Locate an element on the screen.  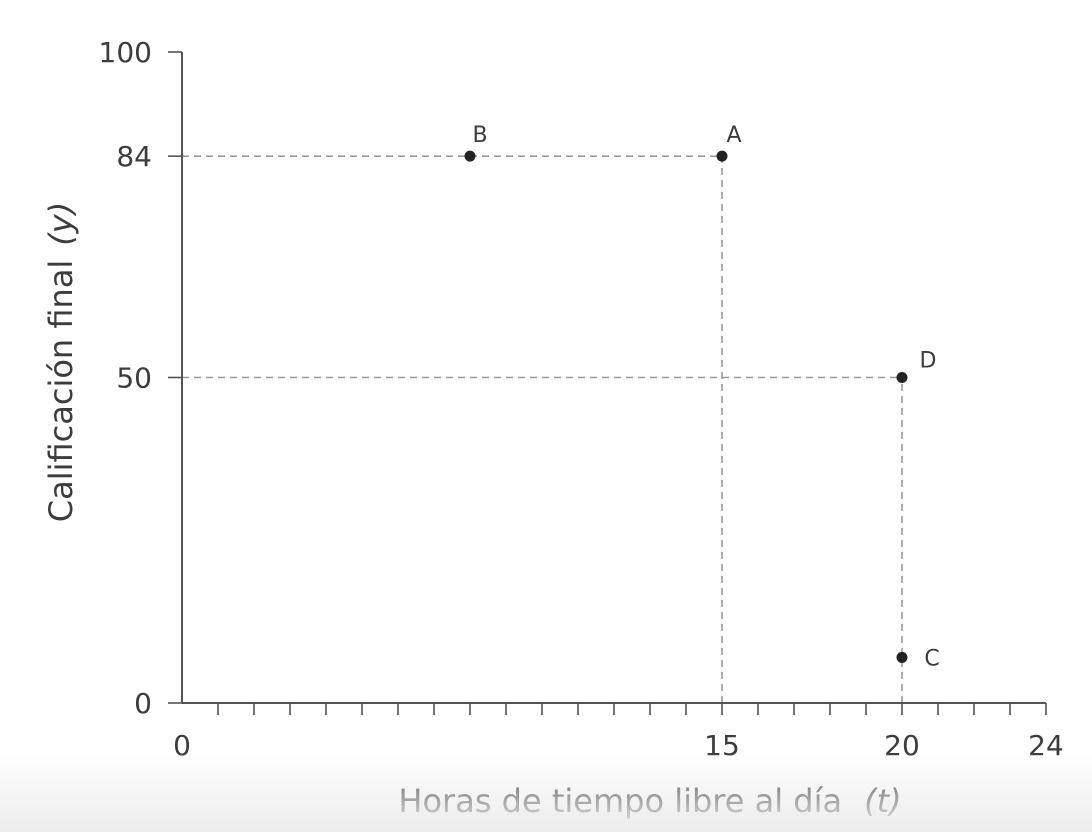
y-tick-label-100: 100 is located at coordinates (125, 52).